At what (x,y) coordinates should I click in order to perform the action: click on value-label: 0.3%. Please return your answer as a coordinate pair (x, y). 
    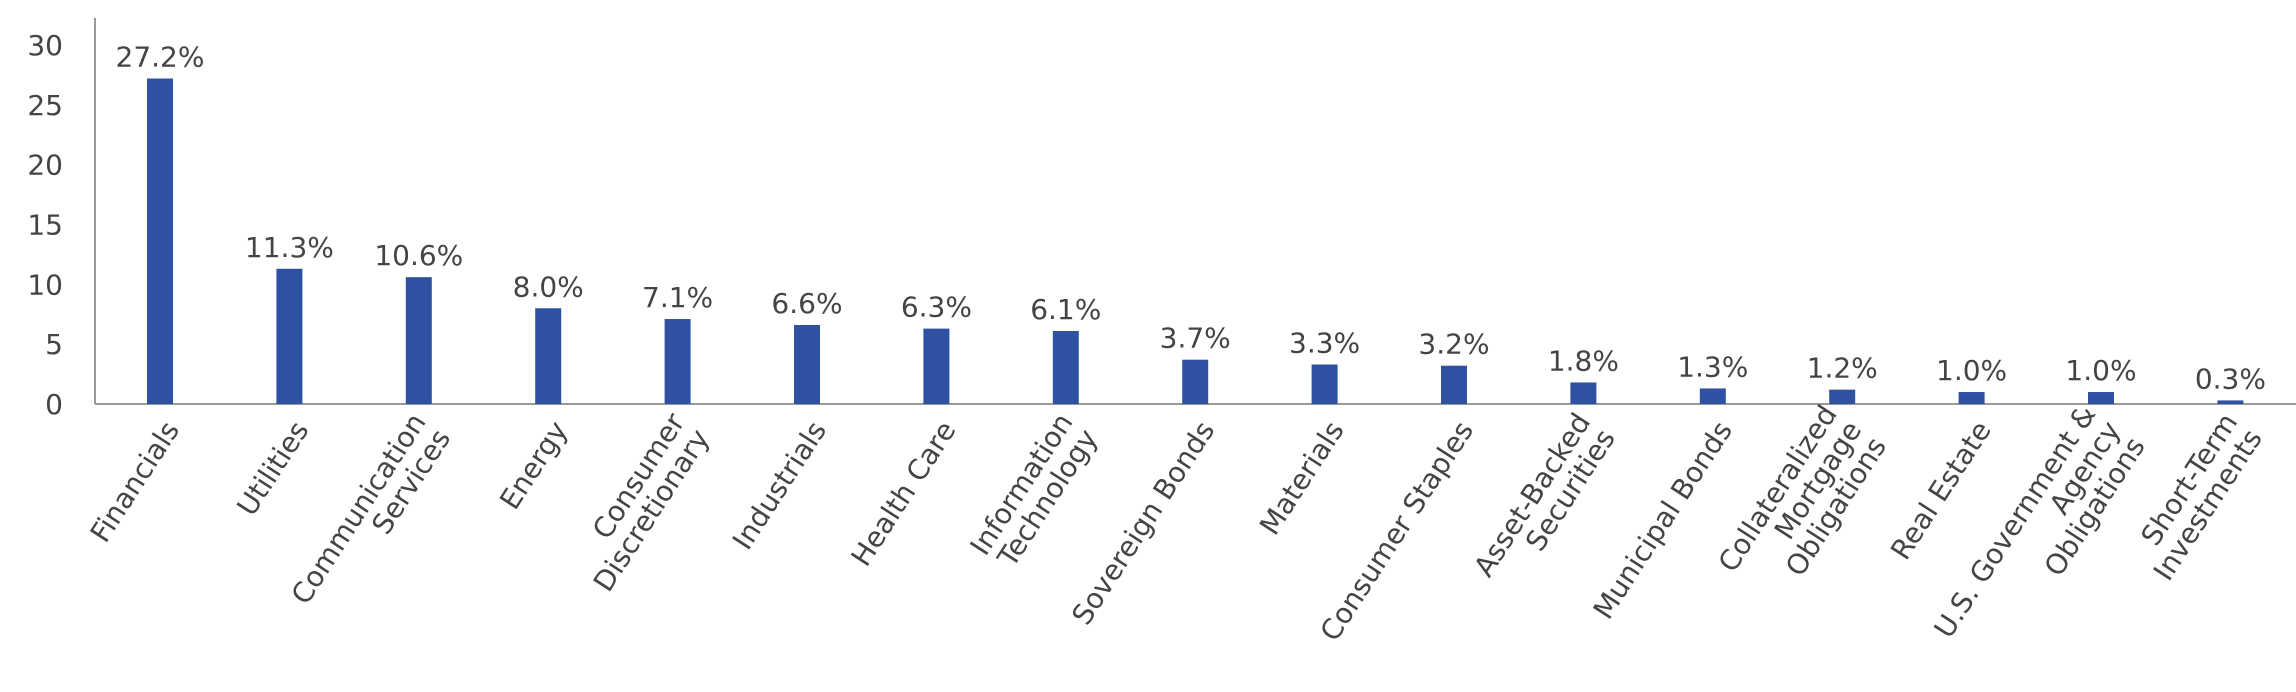
    Looking at the image, I should click on (2230, 378).